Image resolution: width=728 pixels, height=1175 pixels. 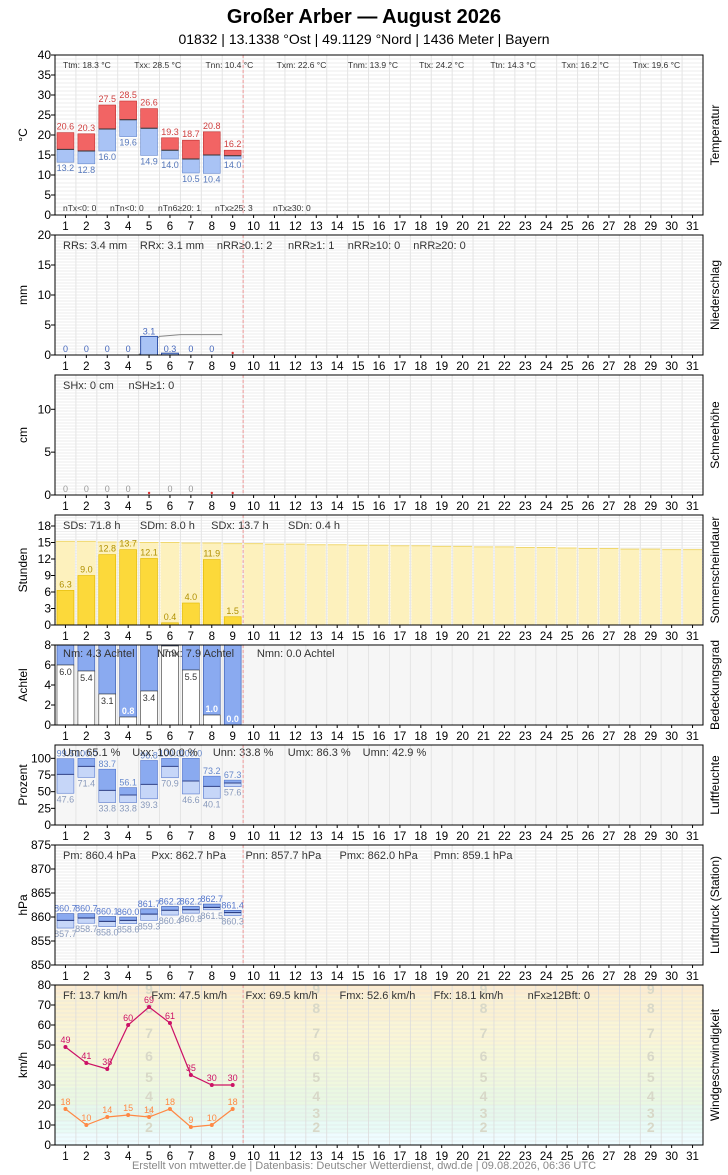 I want to click on luftdruck-xtick-label: 22, so click(x=504, y=977).